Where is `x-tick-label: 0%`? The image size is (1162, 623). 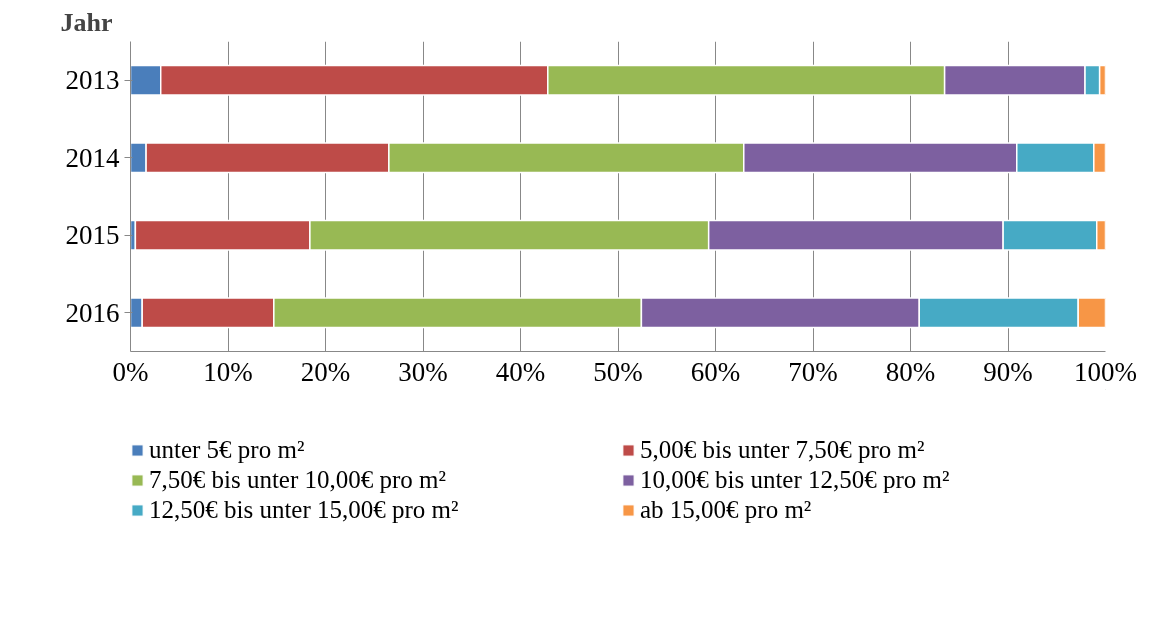
x-tick-label: 0% is located at coordinates (130, 371).